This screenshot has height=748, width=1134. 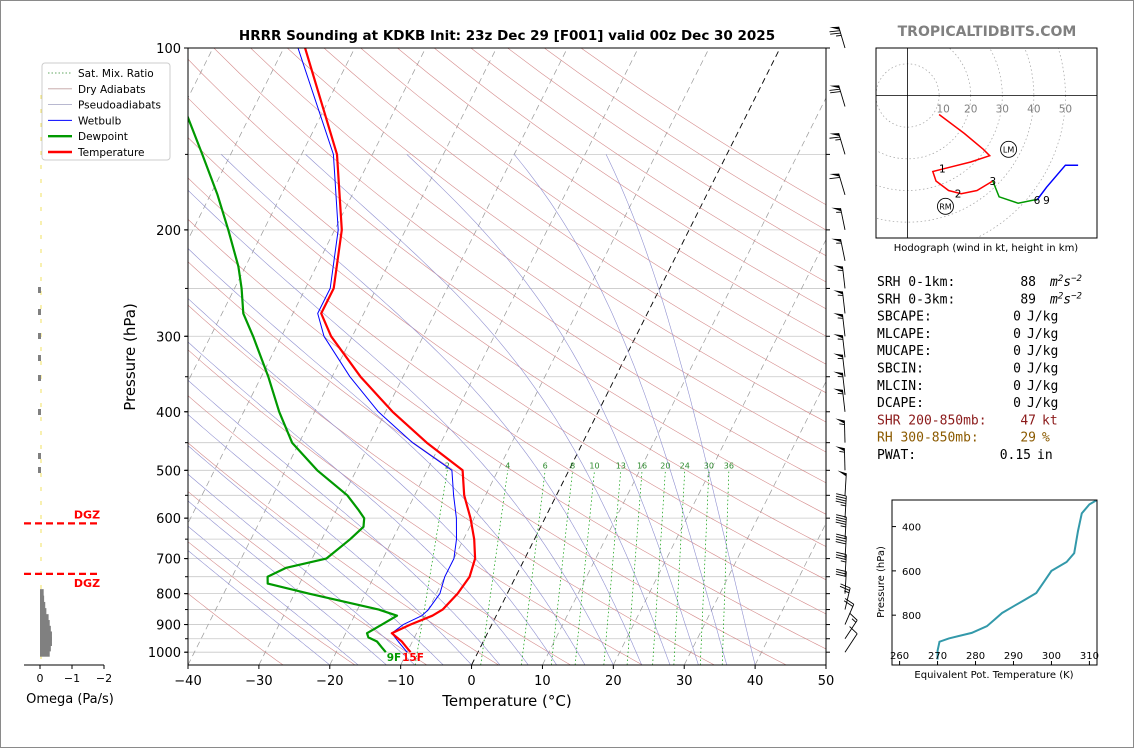 What do you see at coordinates (1051, 656) in the screenshot?
I see `te-x-tick-label: 300` at bounding box center [1051, 656].